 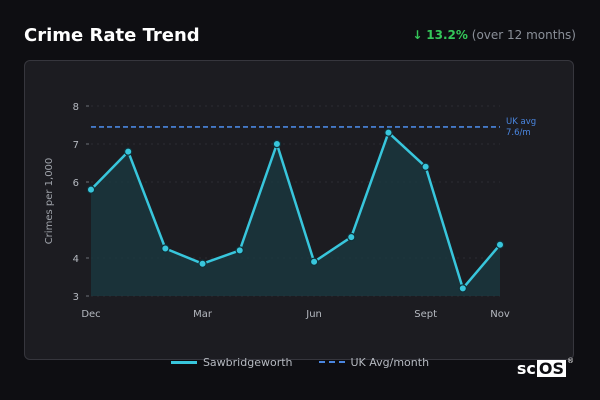 What do you see at coordinates (390, 362) in the screenshot?
I see `legend-avg-label: UK Avg/month` at bounding box center [390, 362].